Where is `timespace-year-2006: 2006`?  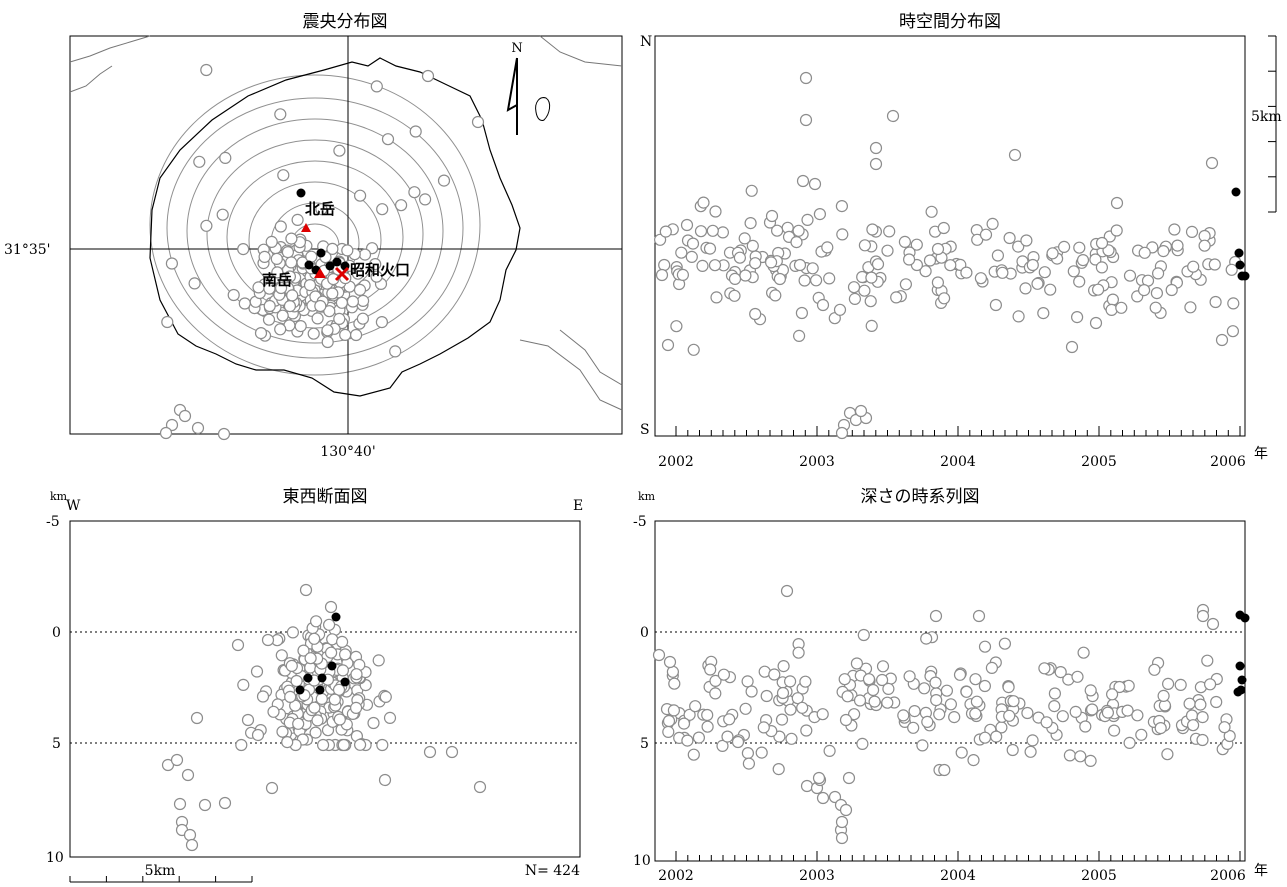
timespace-year-2006: 2006 is located at coordinates (1228, 462).